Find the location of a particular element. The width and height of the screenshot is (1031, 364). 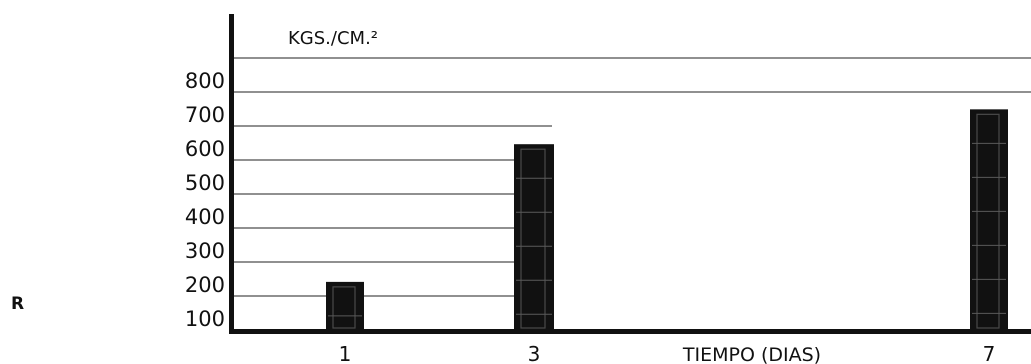

x-axis-title: TIEMPO (DIAS) is located at coordinates (751, 354).